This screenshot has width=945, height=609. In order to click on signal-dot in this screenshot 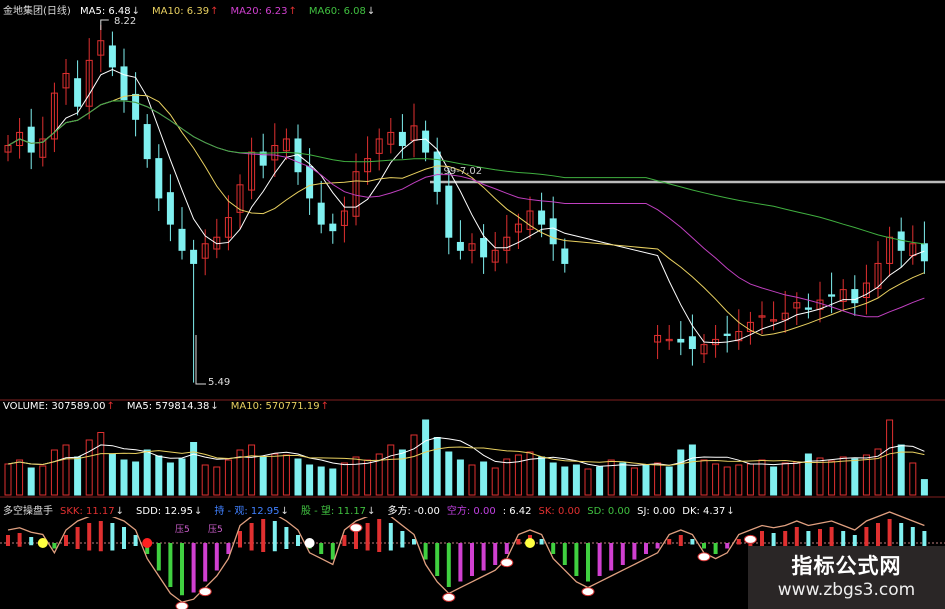, I will do `click(42, 543)`.